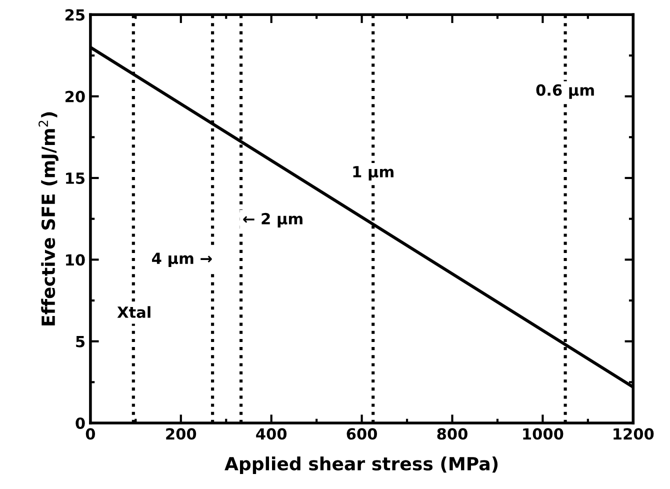  Describe the element at coordinates (75, 15) in the screenshot. I see `y-tick-label: 25` at that location.